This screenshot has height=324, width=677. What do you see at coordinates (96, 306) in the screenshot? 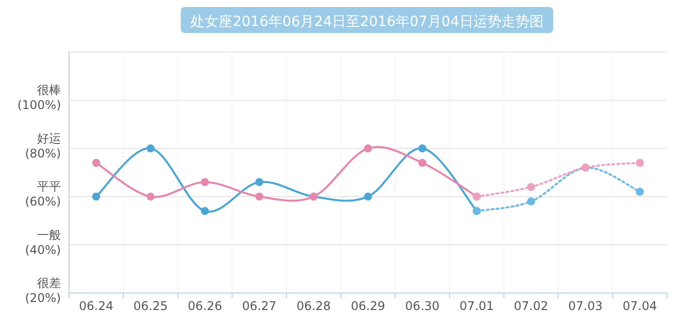
I see `x-tick-label: 06.24` at bounding box center [96, 306].